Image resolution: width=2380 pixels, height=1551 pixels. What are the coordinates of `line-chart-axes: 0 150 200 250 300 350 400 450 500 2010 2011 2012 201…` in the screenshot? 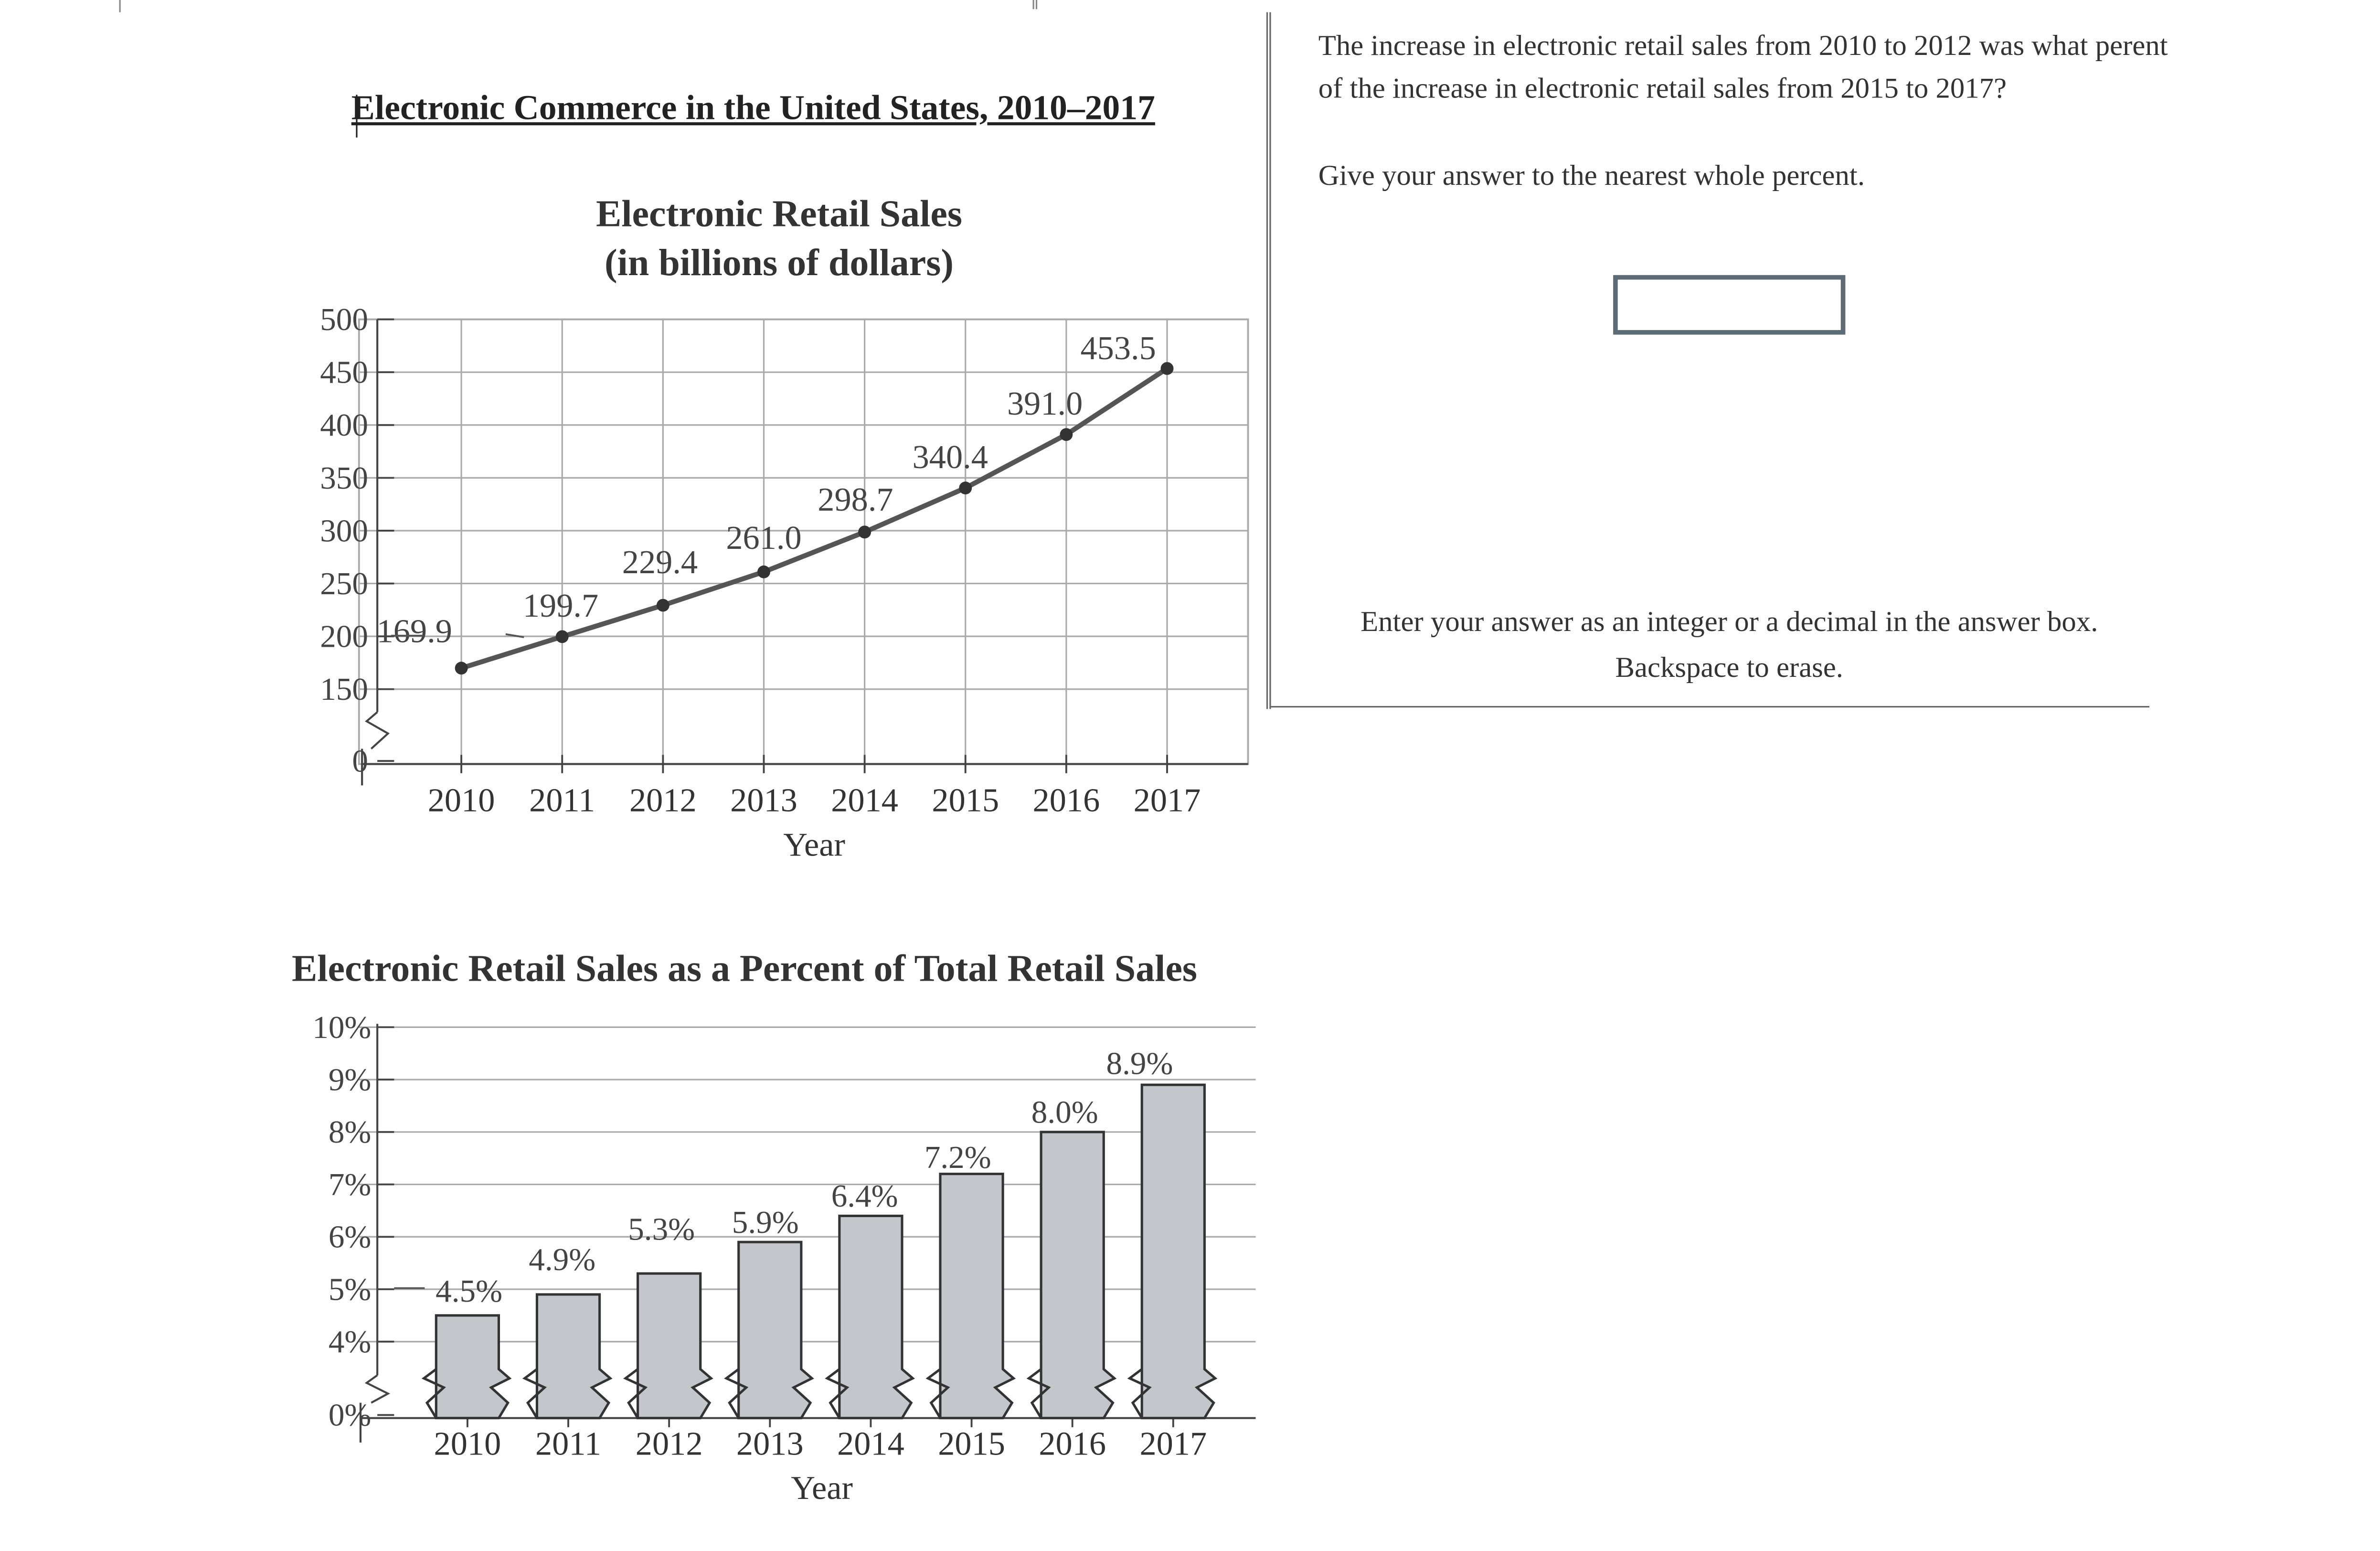 It's located at (784, 560).